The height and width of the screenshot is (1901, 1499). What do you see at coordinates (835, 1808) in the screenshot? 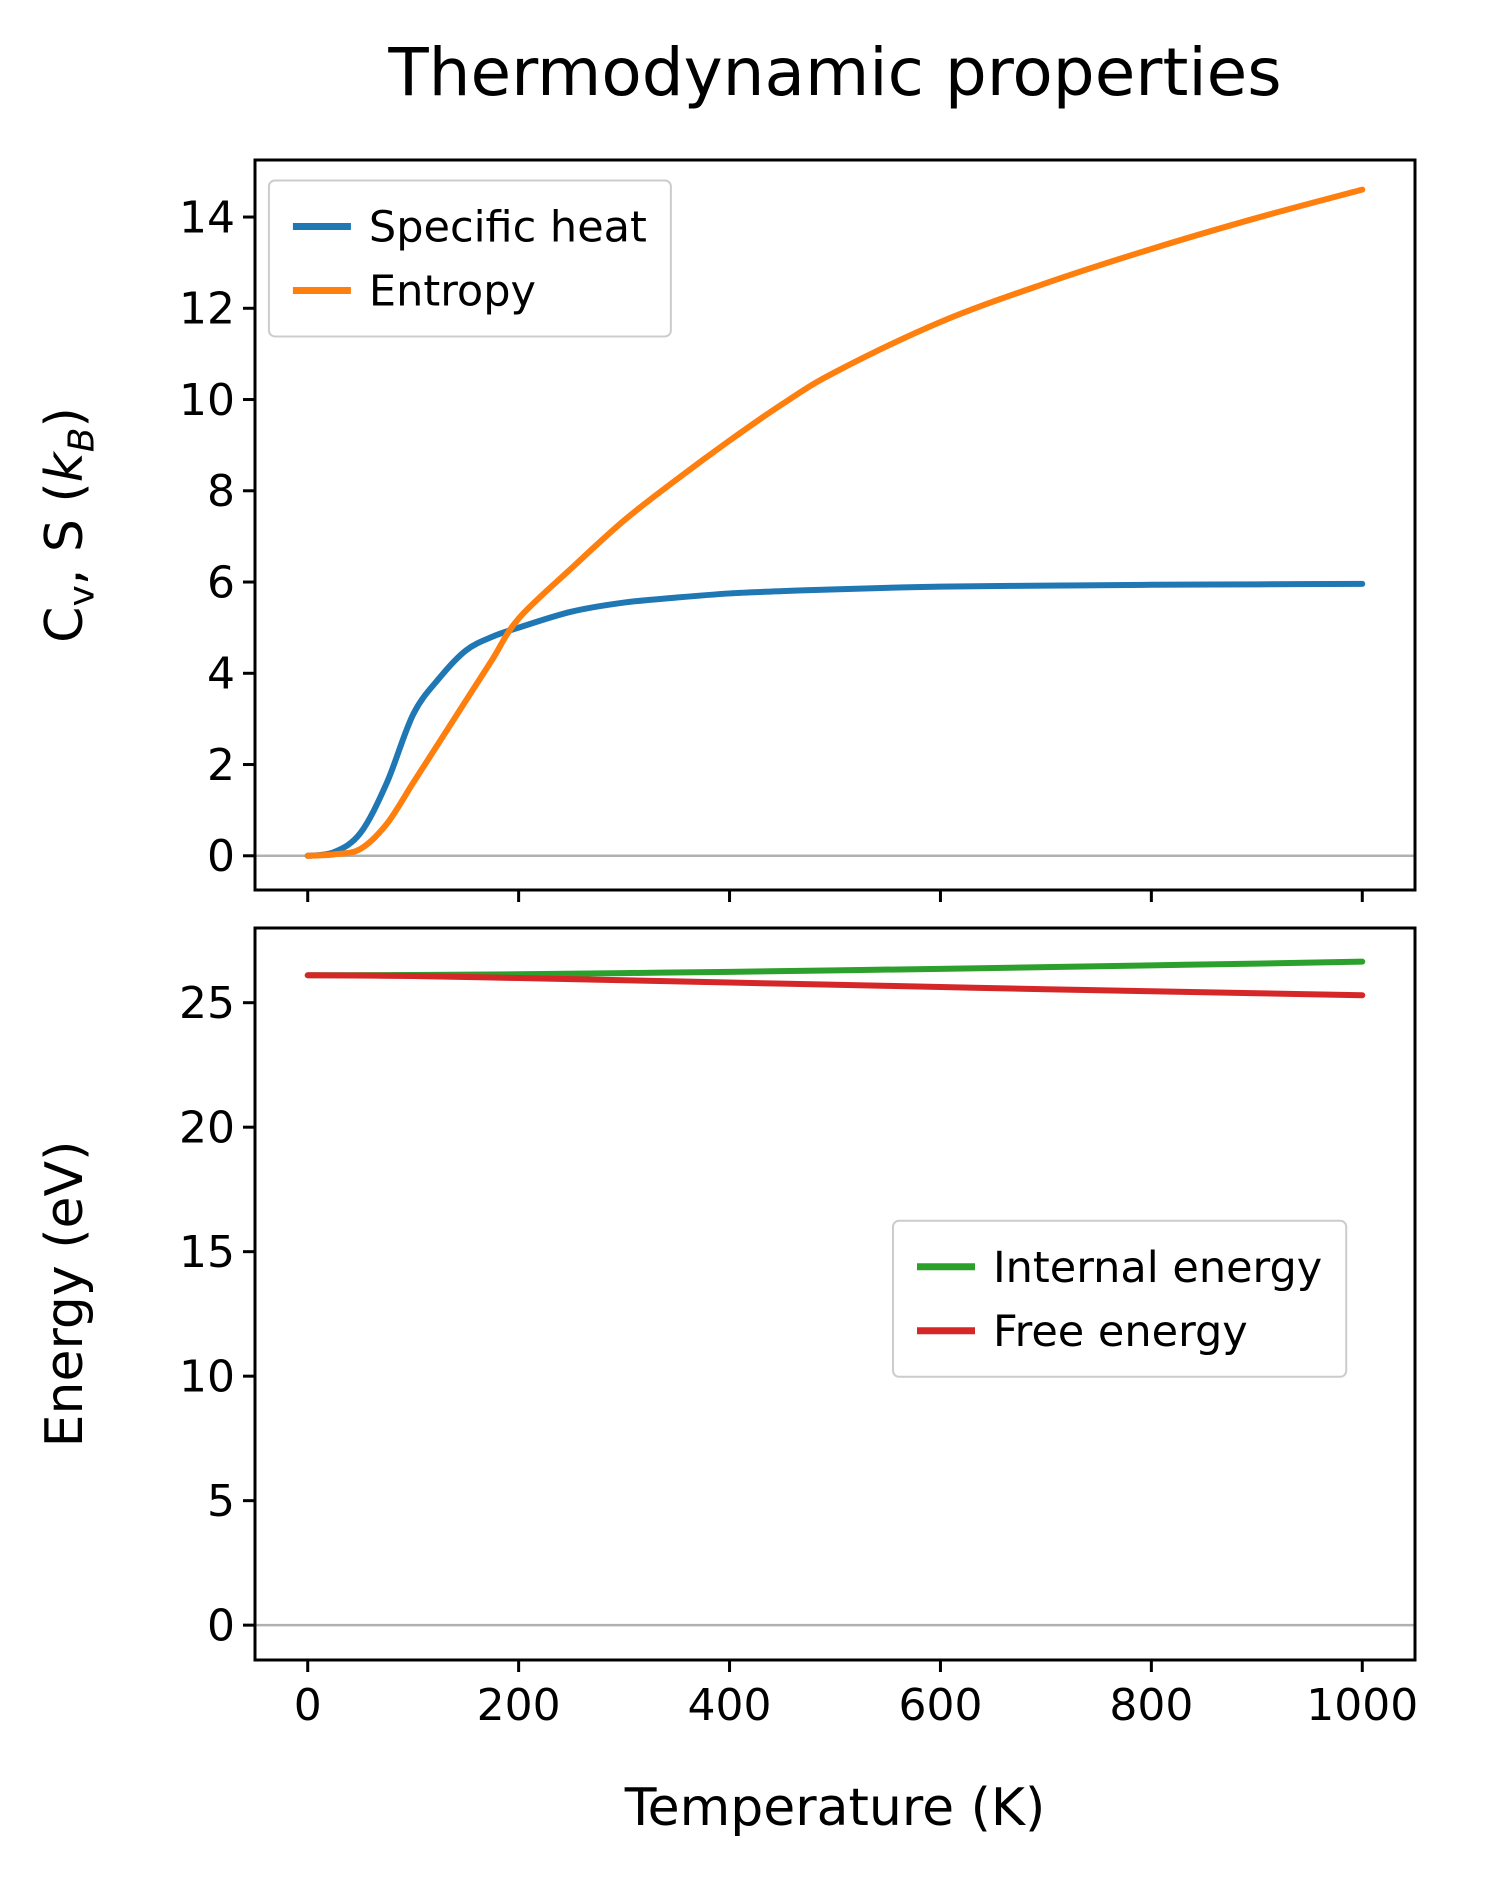
I see `x-axis-label: Temperature (K)` at bounding box center [835, 1808].